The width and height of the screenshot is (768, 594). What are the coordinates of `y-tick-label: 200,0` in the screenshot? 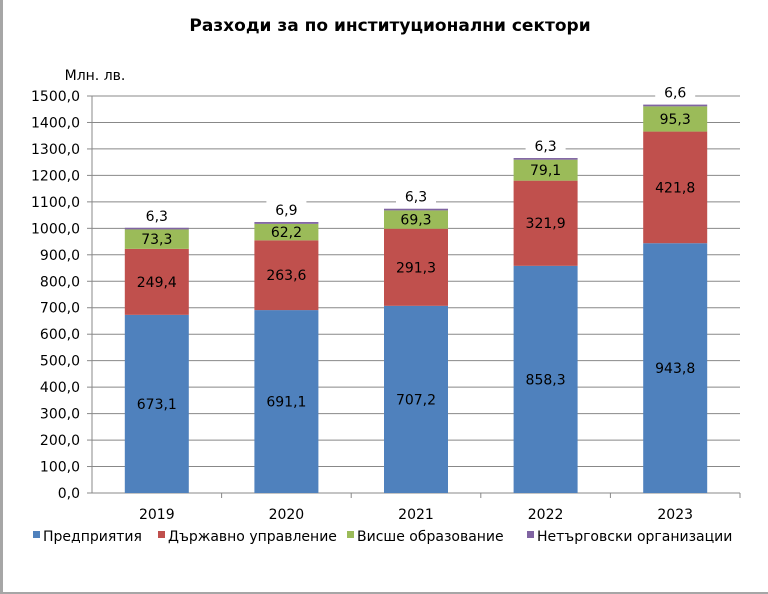 It's located at (60, 441).